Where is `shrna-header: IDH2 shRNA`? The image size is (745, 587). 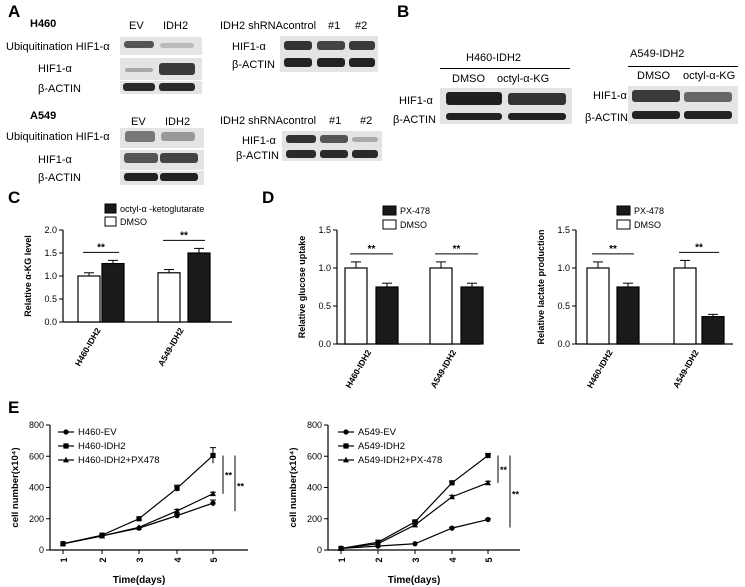
shrna-header: IDH2 shRNA is located at coordinates (251, 26).